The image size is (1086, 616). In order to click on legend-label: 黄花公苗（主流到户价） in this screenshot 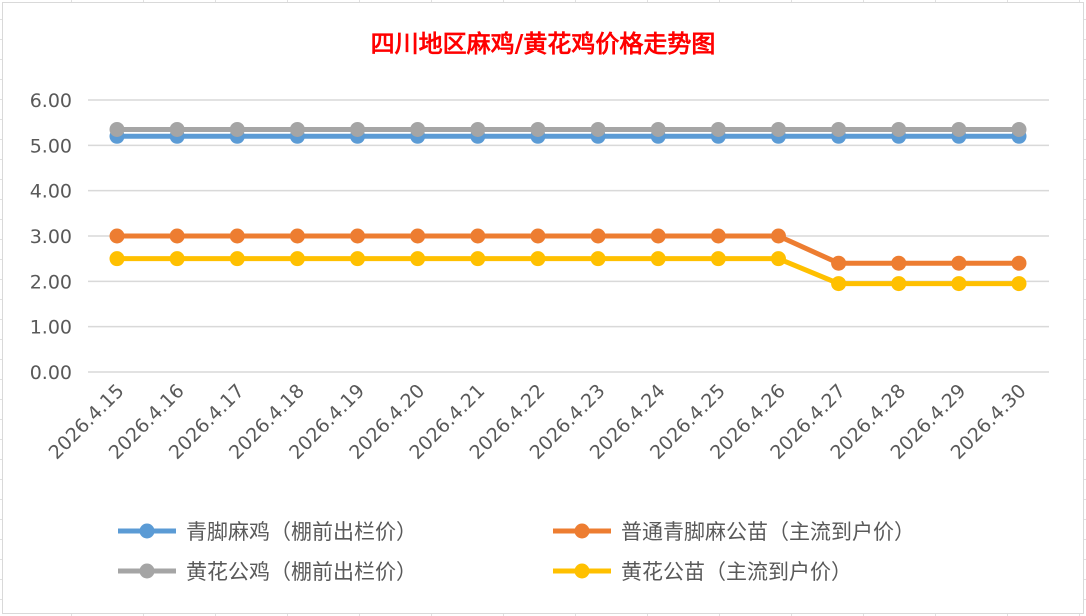, I will do `click(736, 572)`.